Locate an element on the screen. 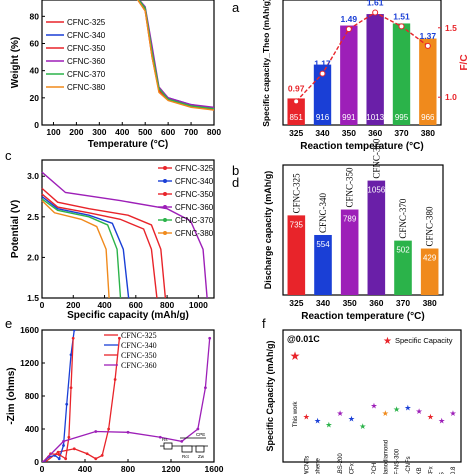 The image size is (474, 474). rate-annotation: @0.01C is located at coordinates (303, 339).